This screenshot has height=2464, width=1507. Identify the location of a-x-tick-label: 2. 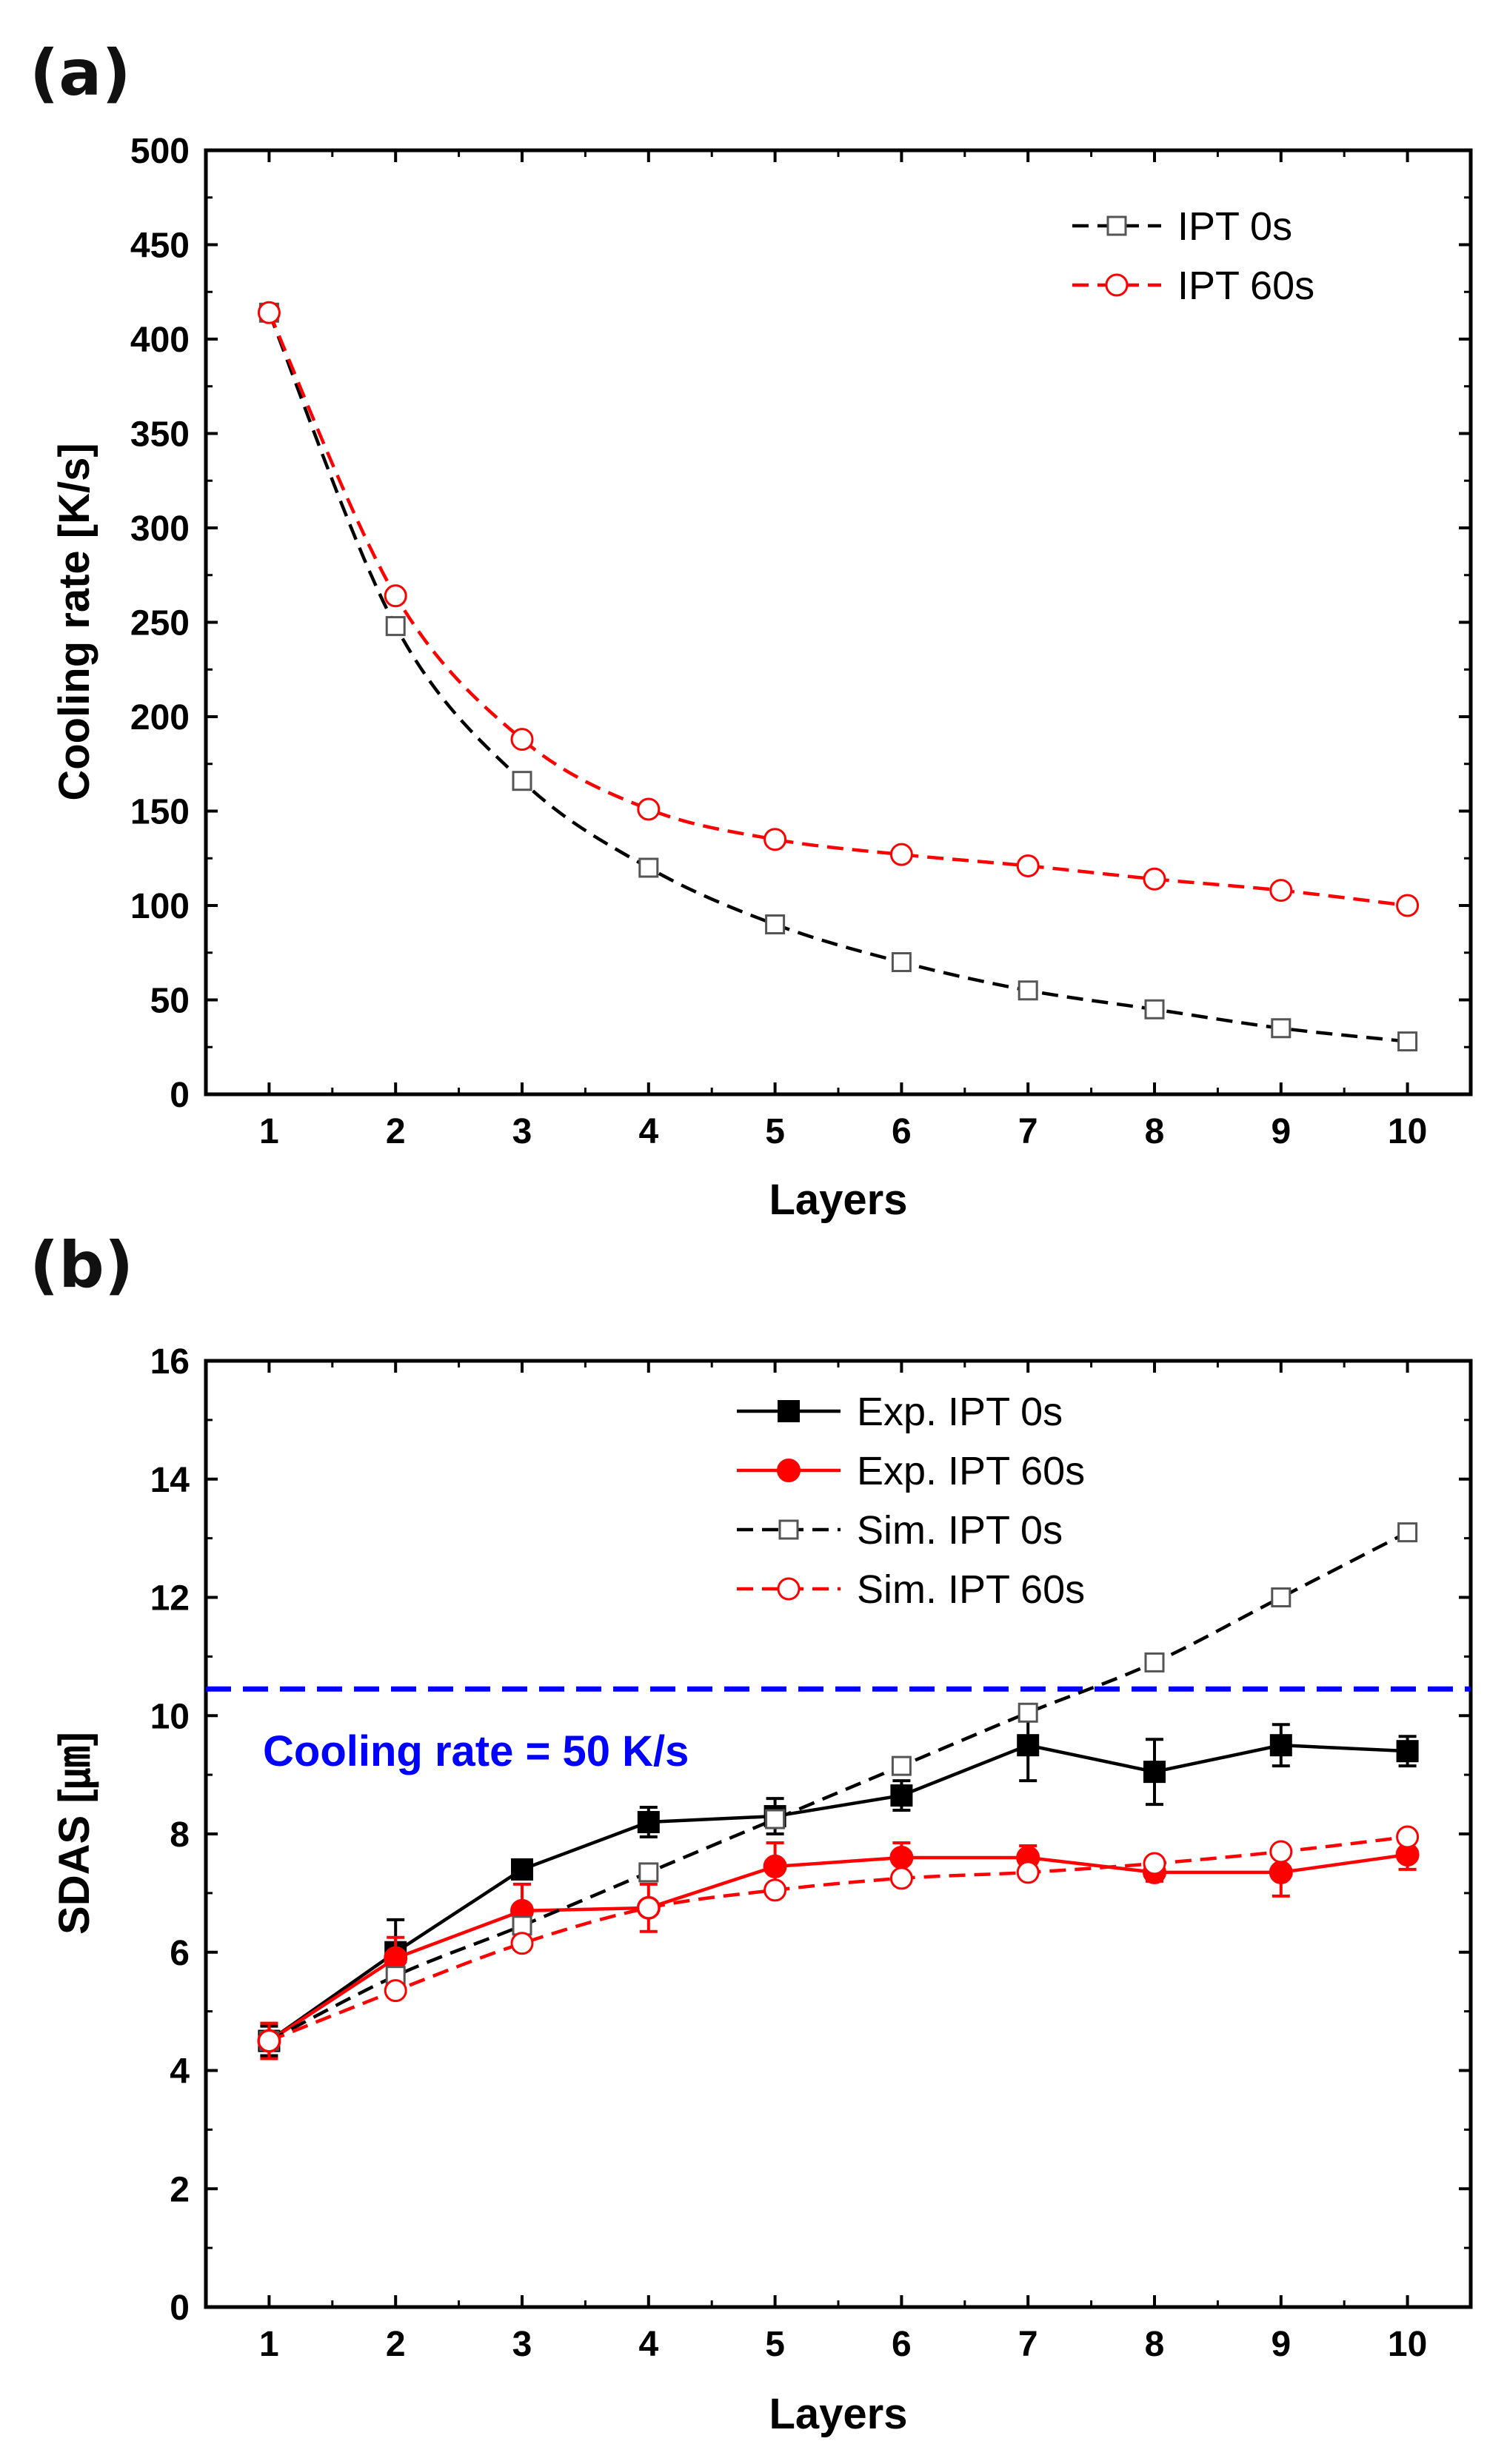
(396, 1131).